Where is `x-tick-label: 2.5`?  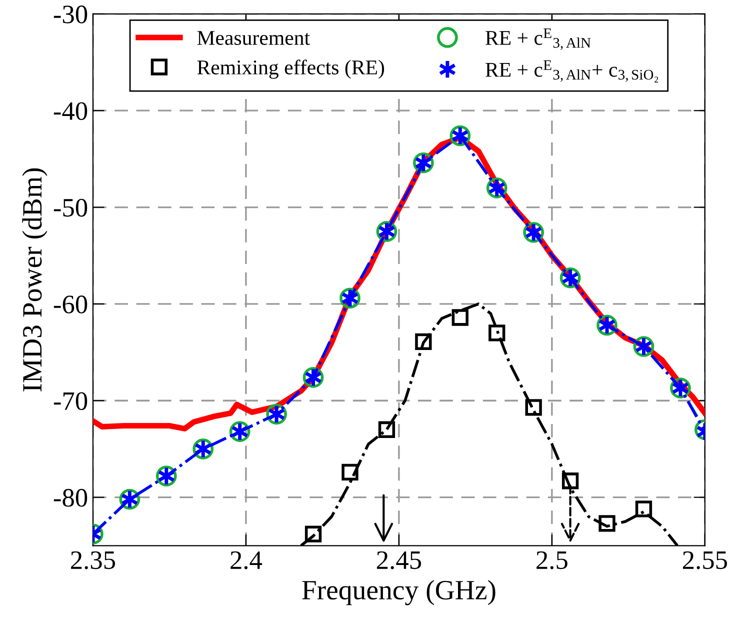 x-tick-label: 2.5 is located at coordinates (552, 560).